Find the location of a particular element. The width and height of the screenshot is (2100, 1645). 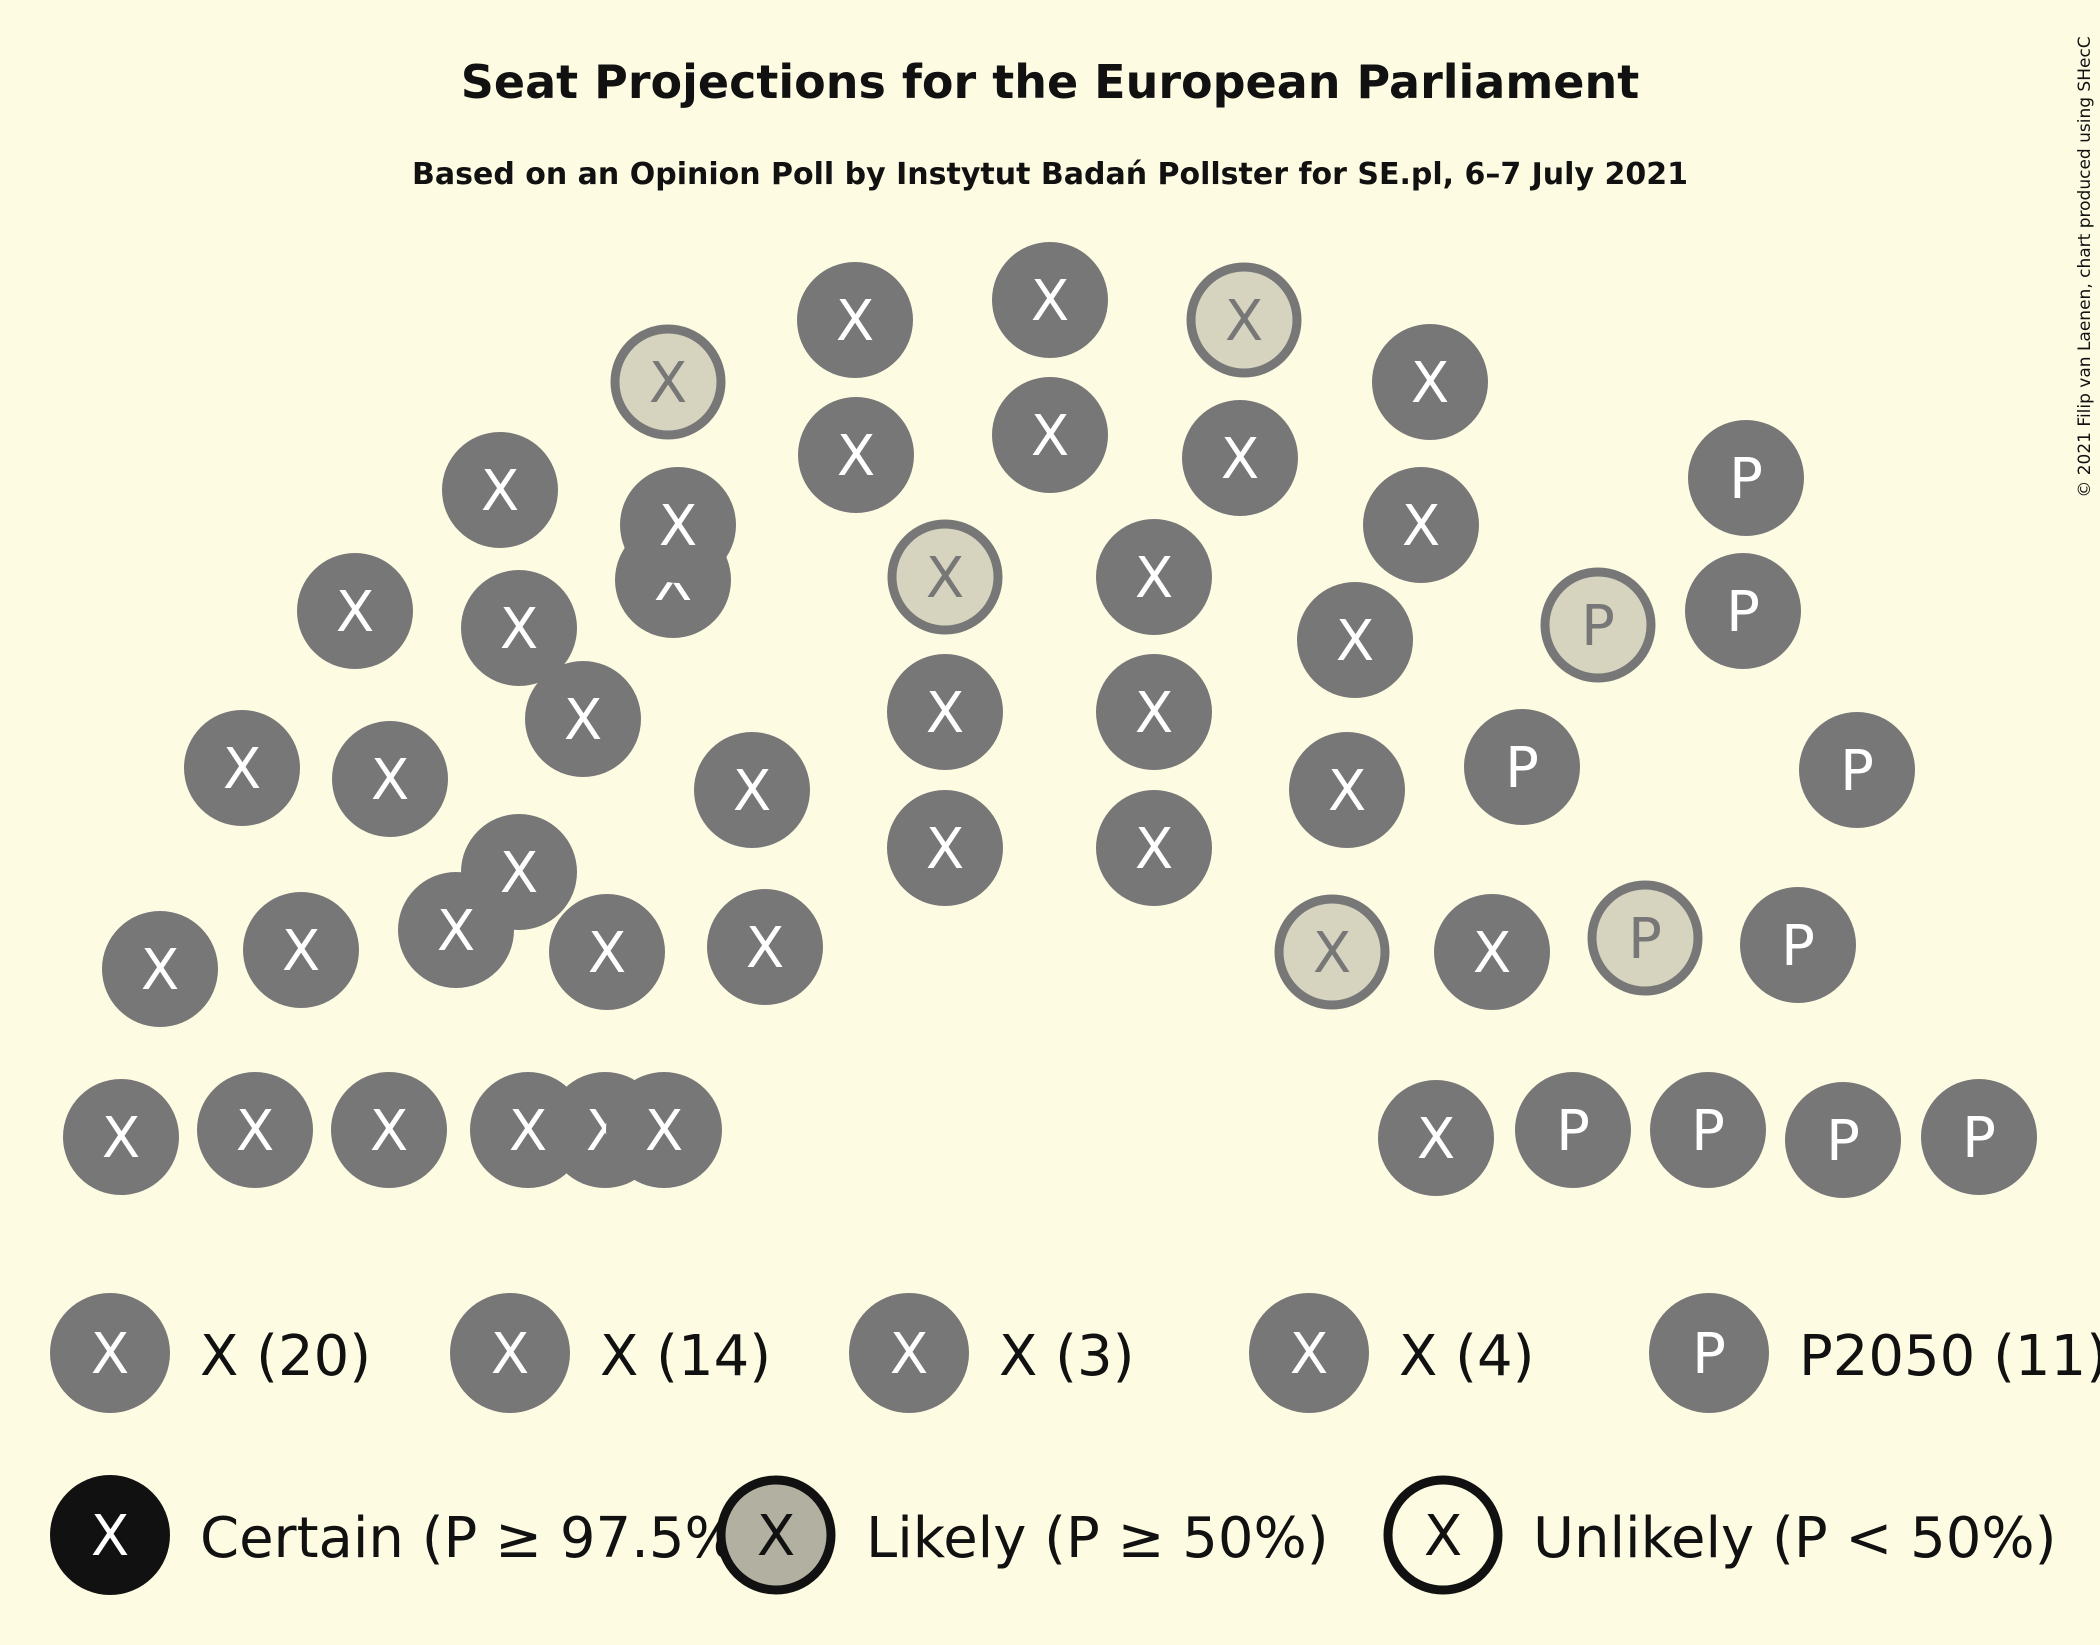

probability-legend-likely: X Likely (P ≥ 50%) is located at coordinates (1022, 1535).